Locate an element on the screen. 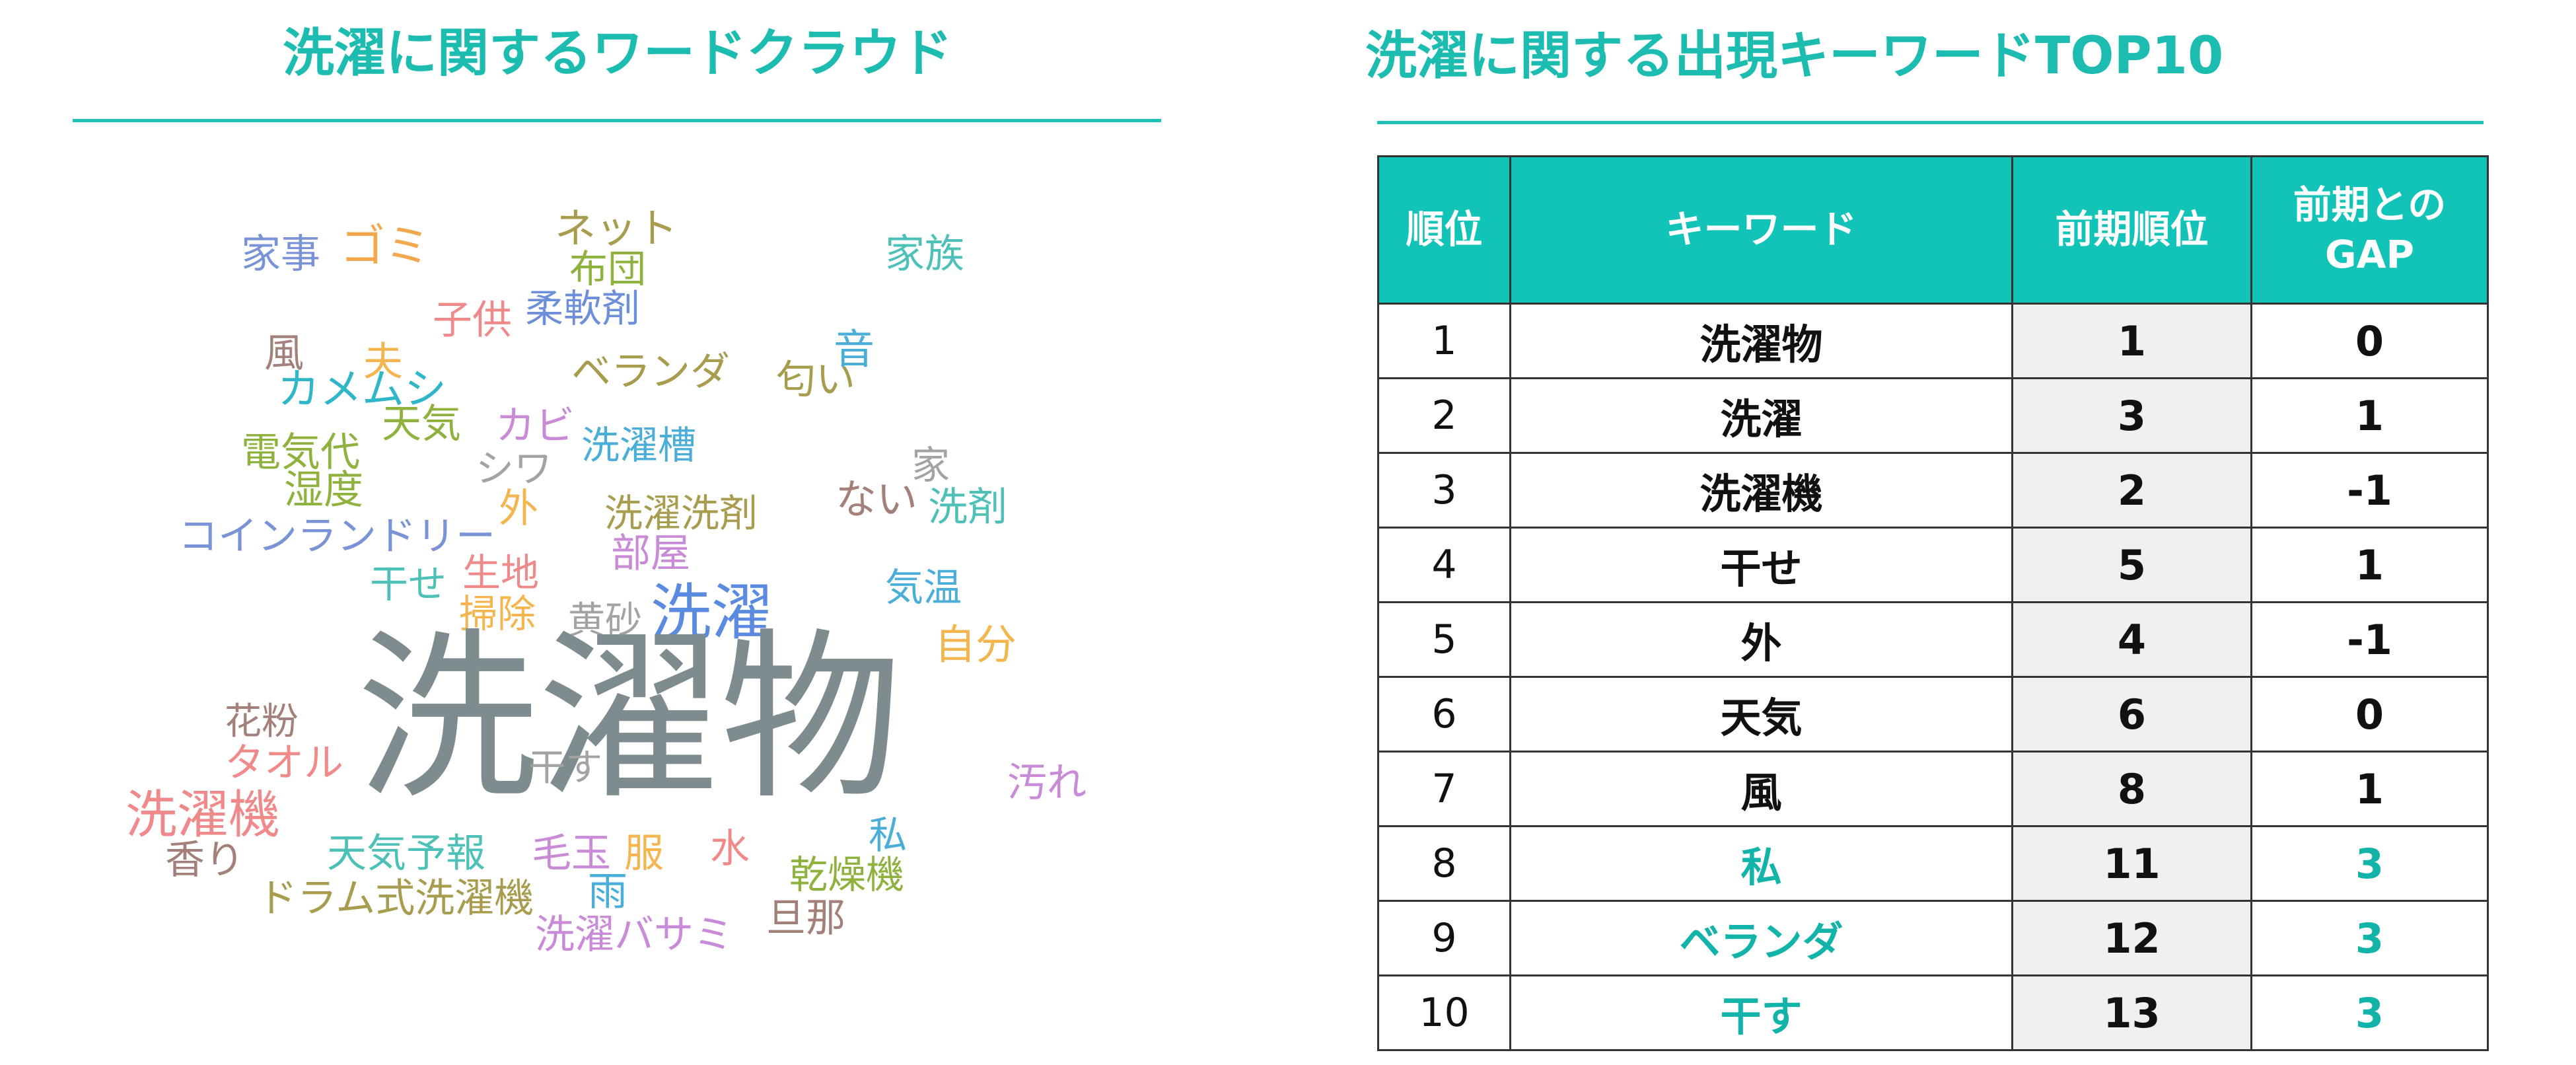 The height and width of the screenshot is (1065, 2576). top10-title-underline is located at coordinates (1931, 122).